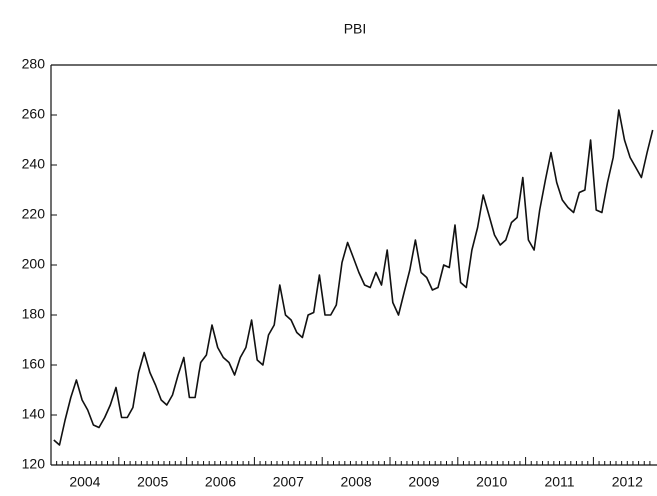 The height and width of the screenshot is (496, 657). Describe the element at coordinates (34, 64) in the screenshot. I see `y-tick-label: 280` at that location.